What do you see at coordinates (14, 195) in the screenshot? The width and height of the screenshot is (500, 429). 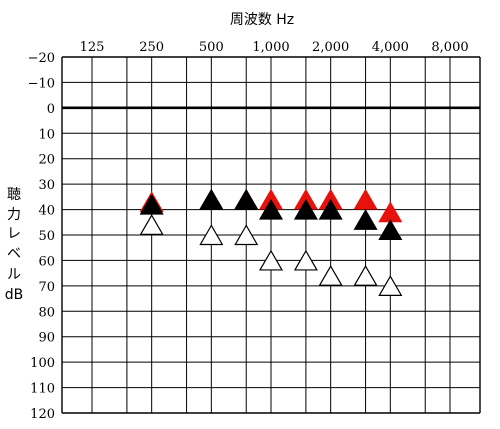 I see `y-axis-label-char: 聴` at bounding box center [14, 195].